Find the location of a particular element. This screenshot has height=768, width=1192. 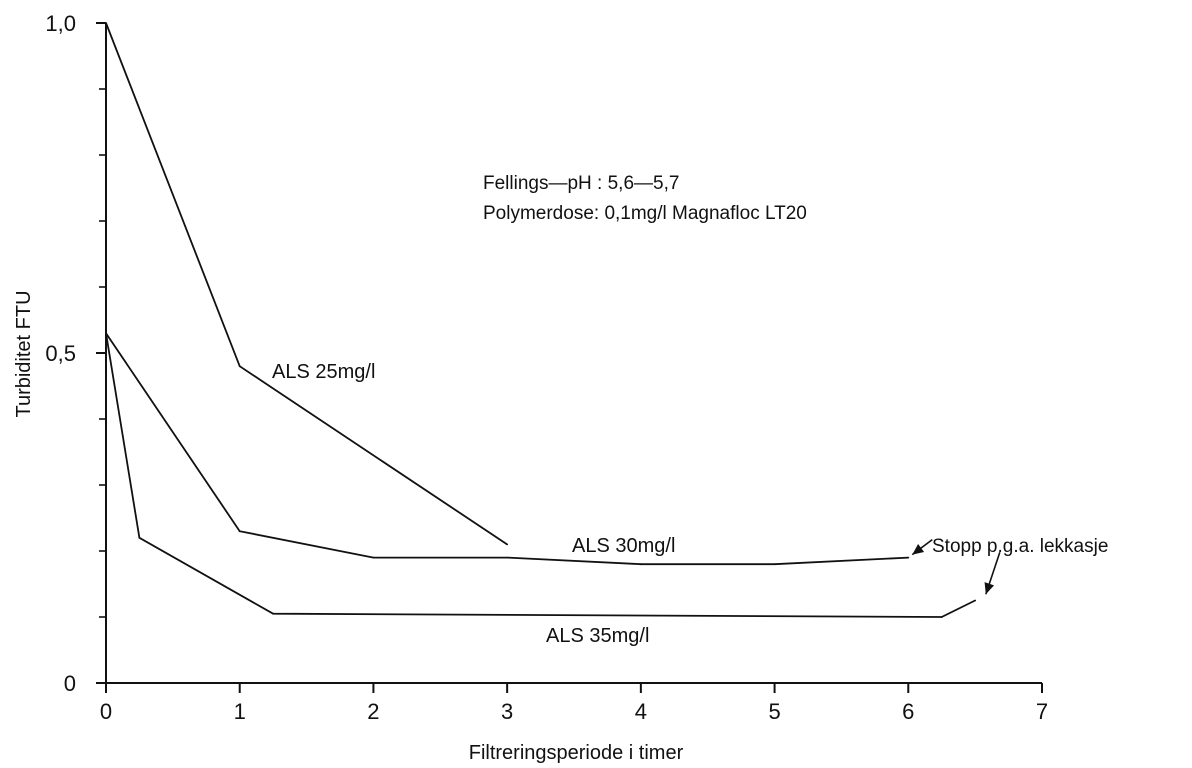

x-tick-label: 7 is located at coordinates (1042, 711).